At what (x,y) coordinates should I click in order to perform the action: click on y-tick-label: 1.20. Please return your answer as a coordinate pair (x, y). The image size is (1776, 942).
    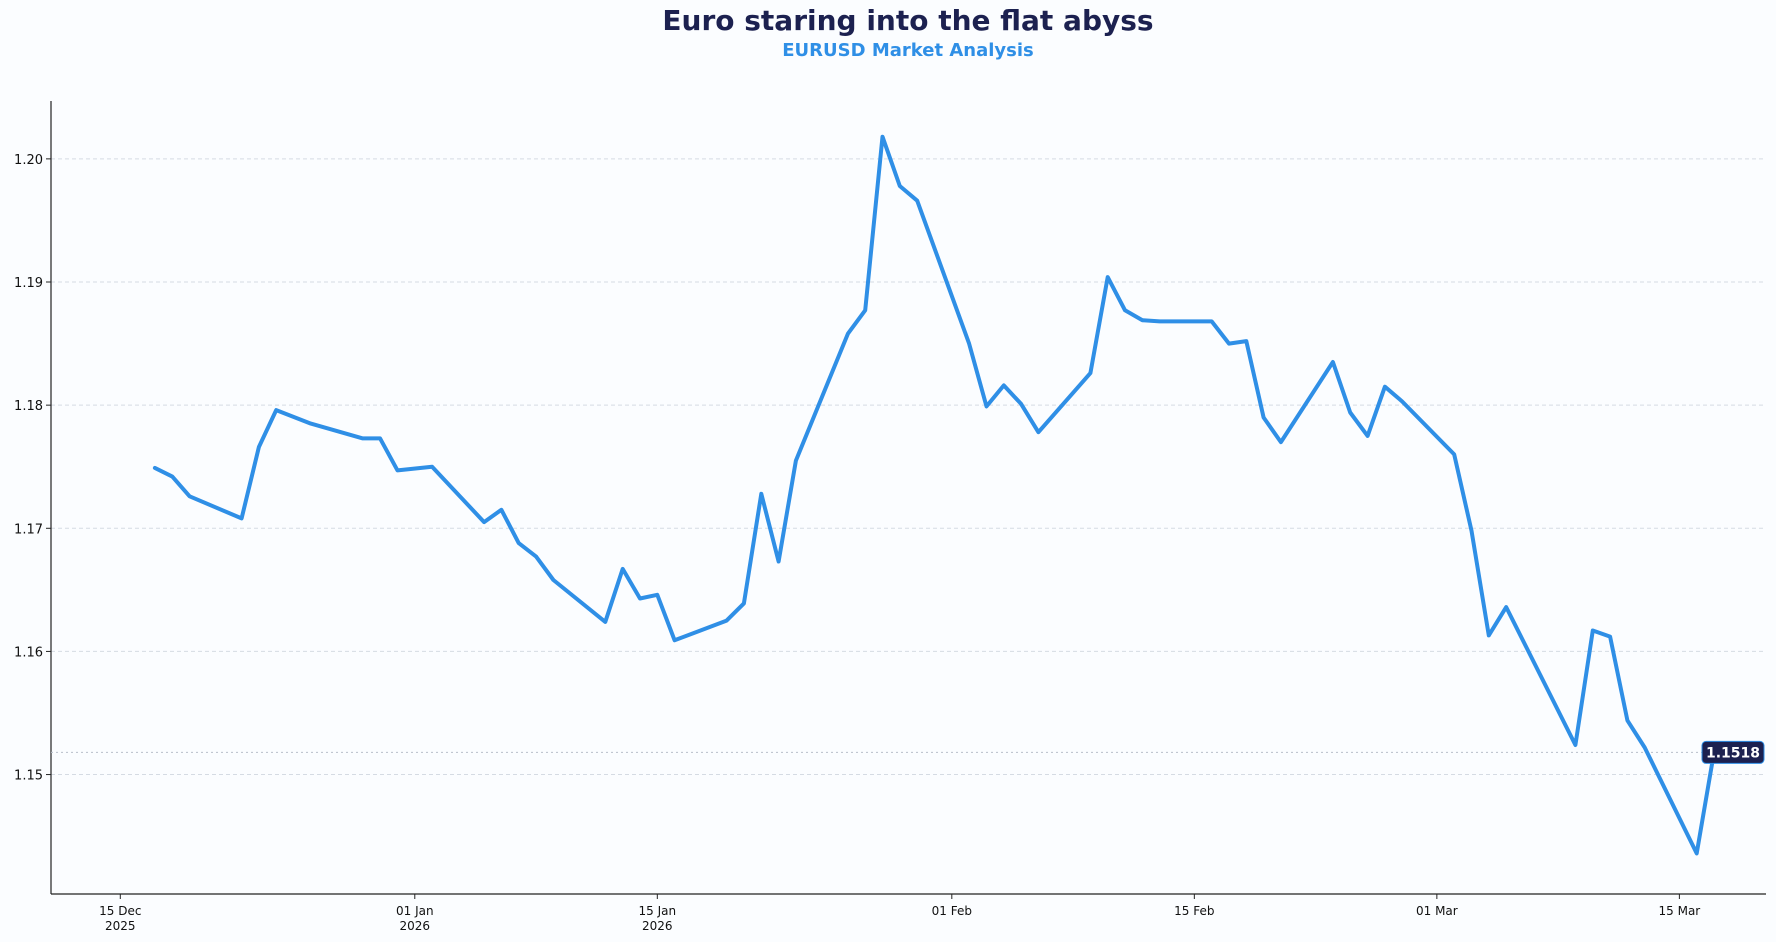
    Looking at the image, I should click on (28, 160).